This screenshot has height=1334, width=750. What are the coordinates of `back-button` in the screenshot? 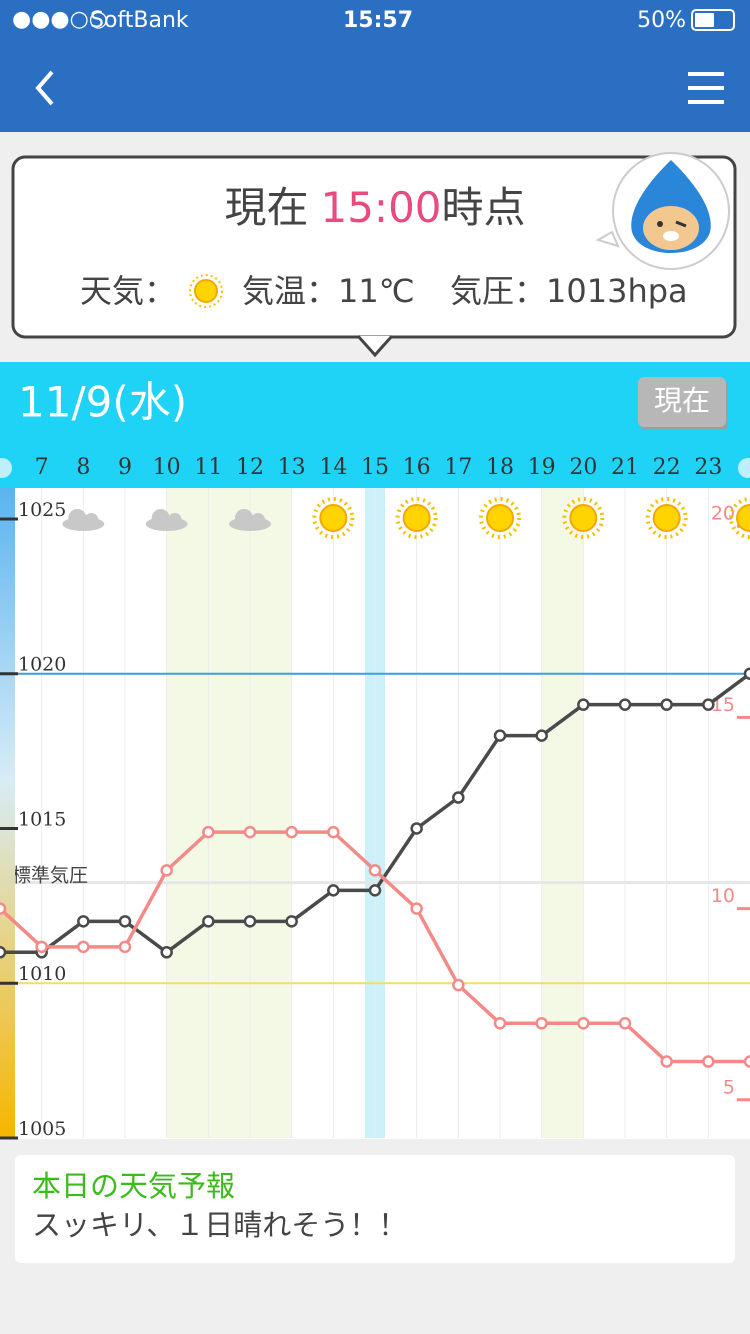 It's located at (44, 88).